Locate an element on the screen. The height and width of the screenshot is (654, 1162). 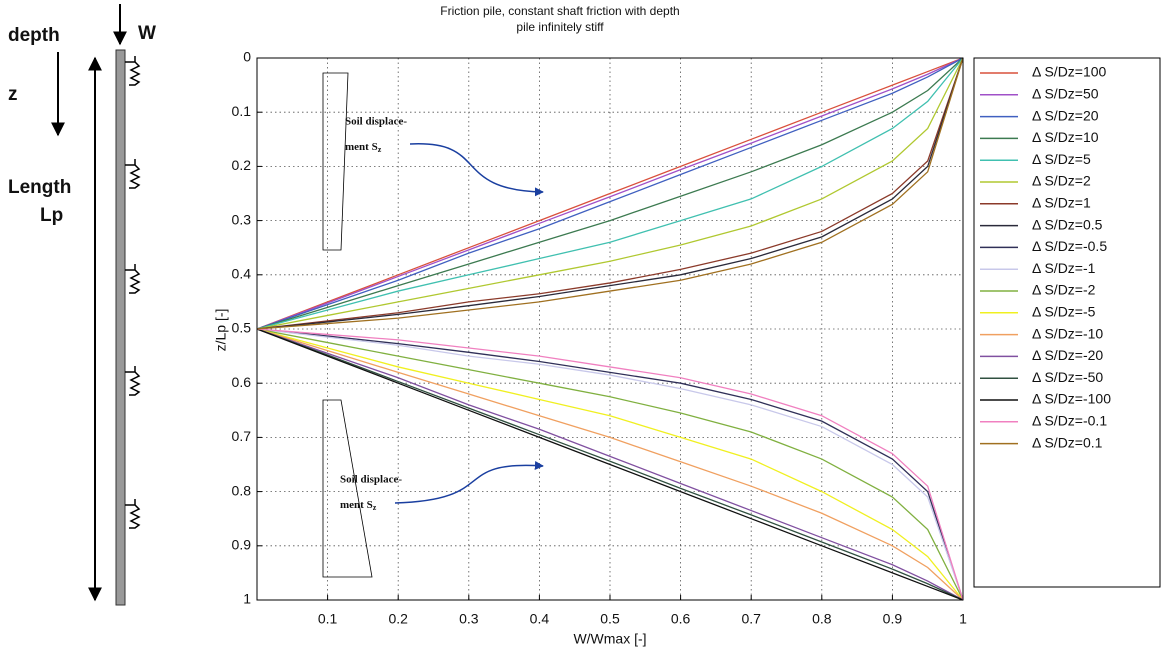
z-label: z is located at coordinates (13, 94).